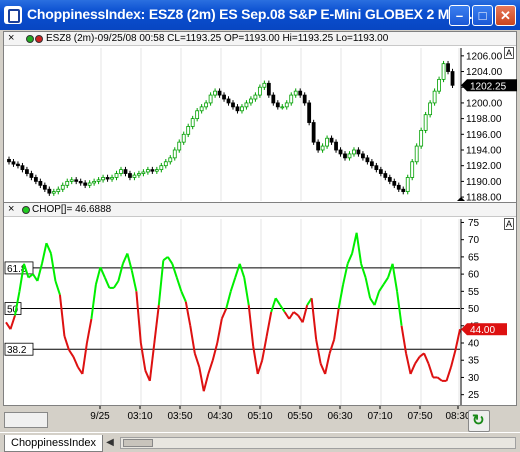 This screenshot has height=452, width=520. I want to click on indicator-tick-label: 65, so click(474, 257).